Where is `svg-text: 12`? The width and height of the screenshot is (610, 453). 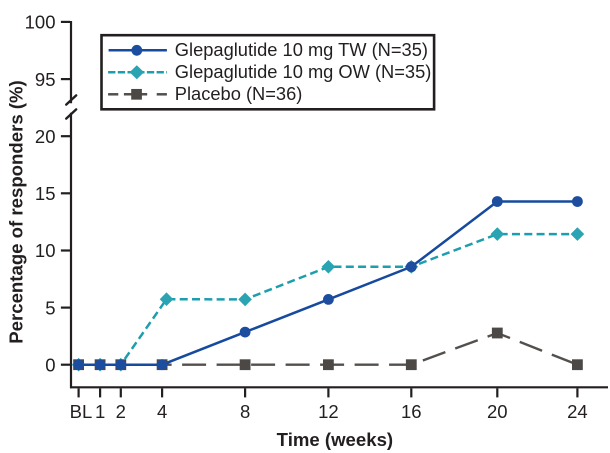
svg-text: 12 is located at coordinates (328, 411).